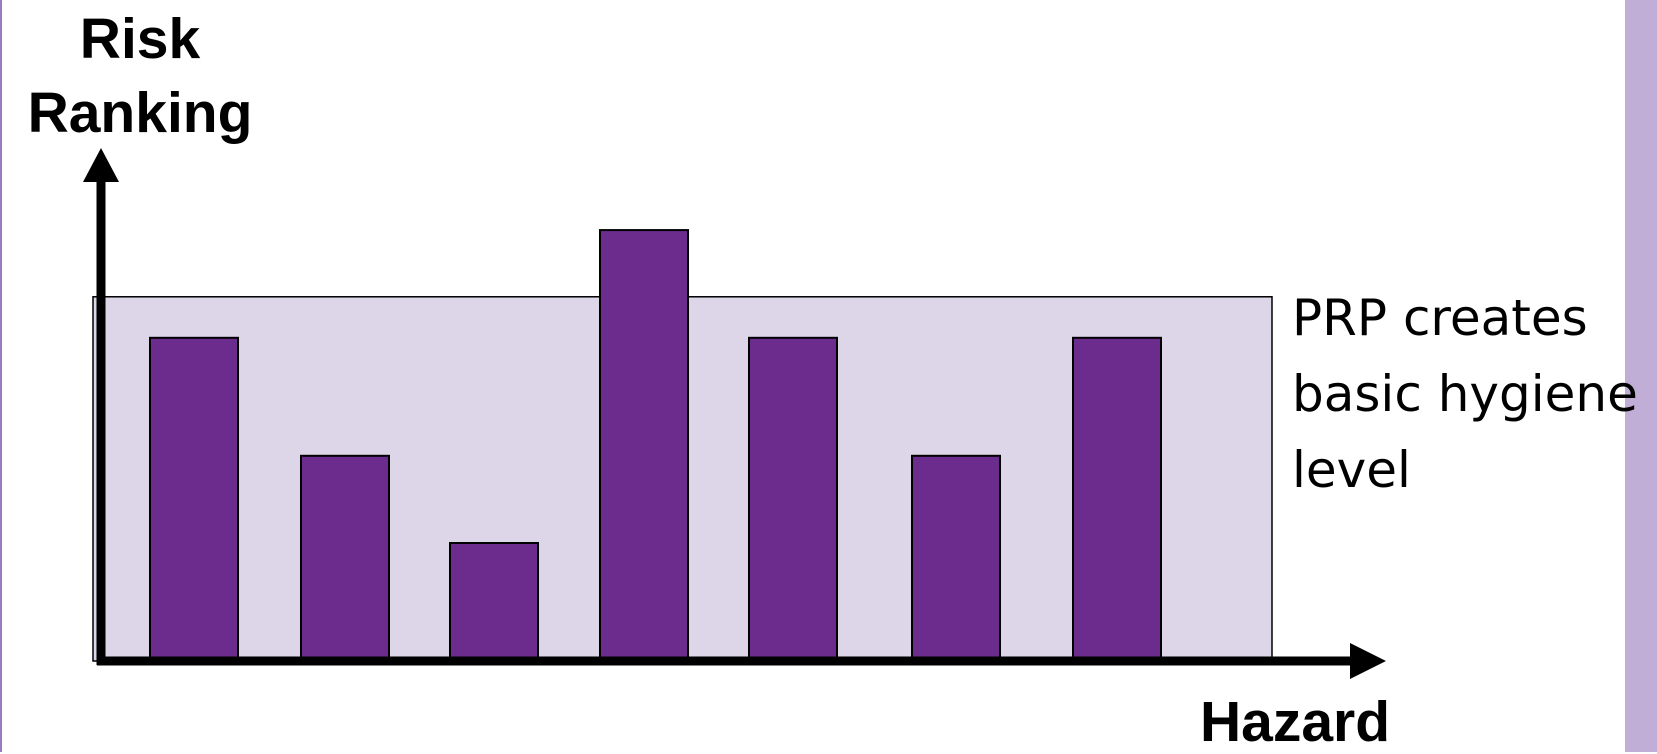 The image size is (1657, 754). Describe the element at coordinates (1641, 376) in the screenshot. I see `side-strip` at that location.